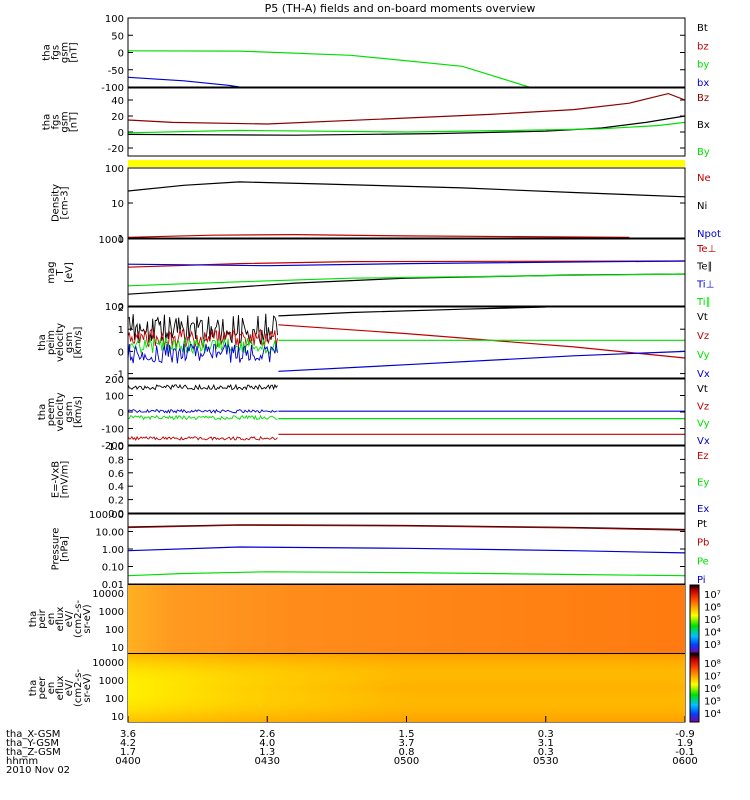 The image size is (750, 800). Describe the element at coordinates (482, 341) in the screenshot. I see `series-Vz` at that location.